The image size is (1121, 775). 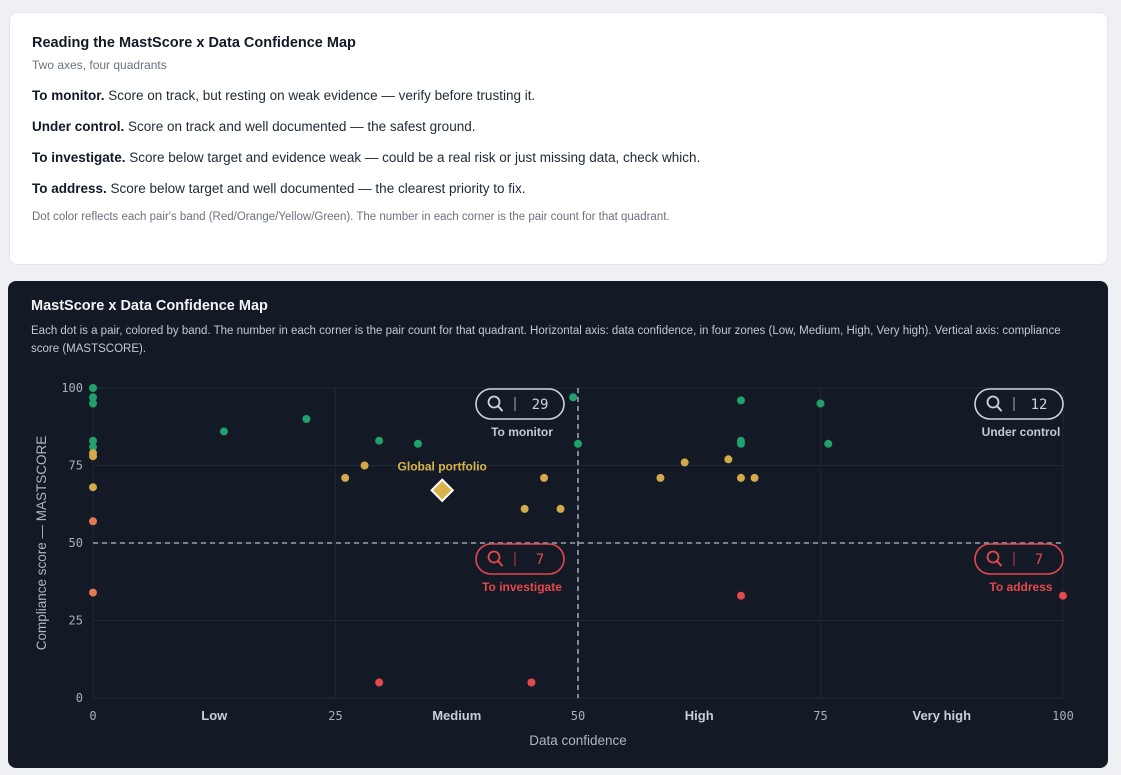 I want to click on portfolio-diamond, so click(x=442, y=490).